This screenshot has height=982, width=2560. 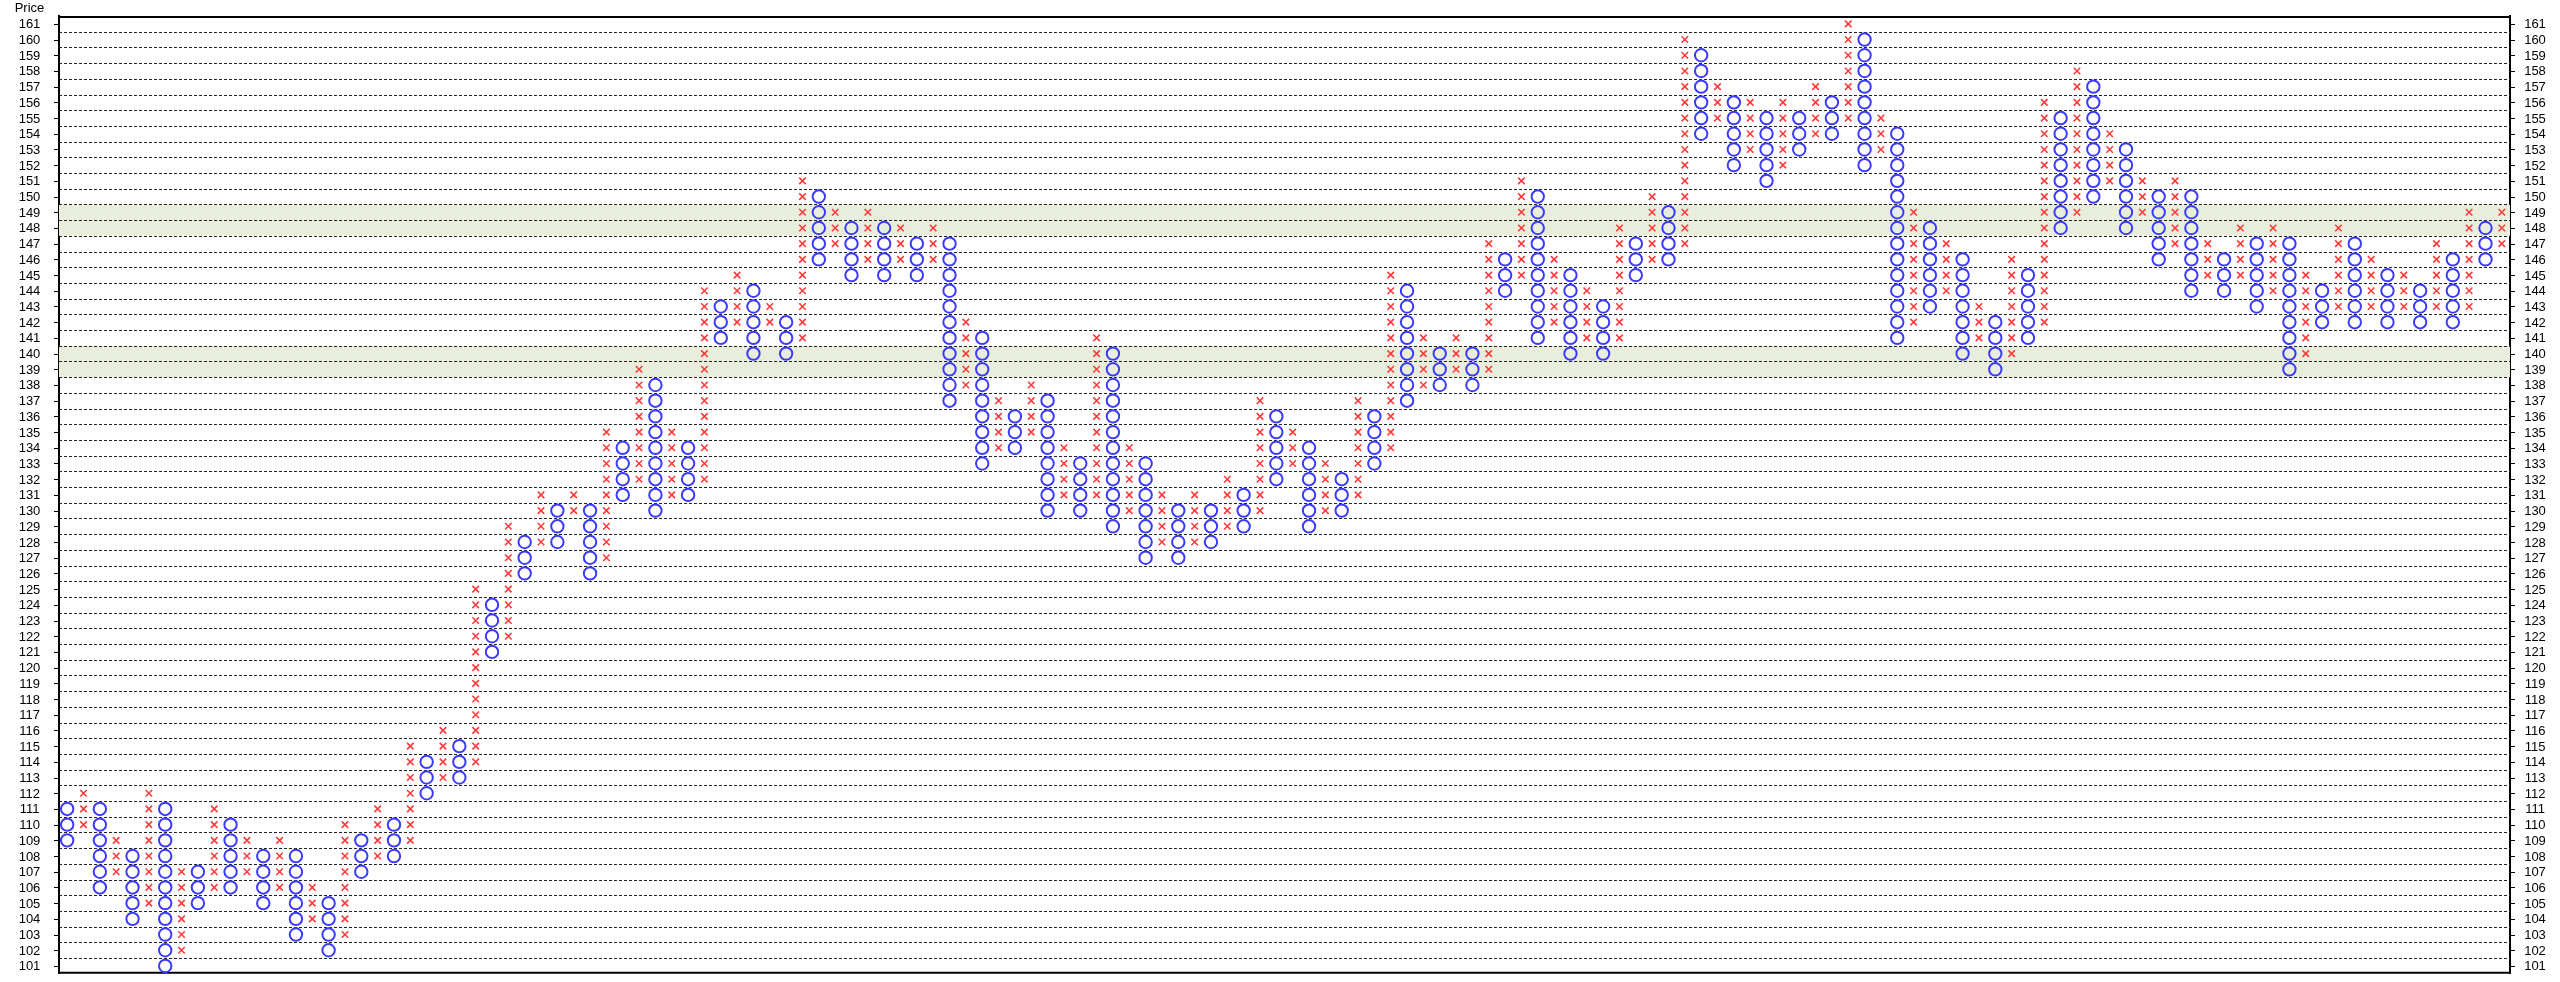 What do you see at coordinates (29, 401) in the screenshot?
I see `y-tick-label: 137` at bounding box center [29, 401].